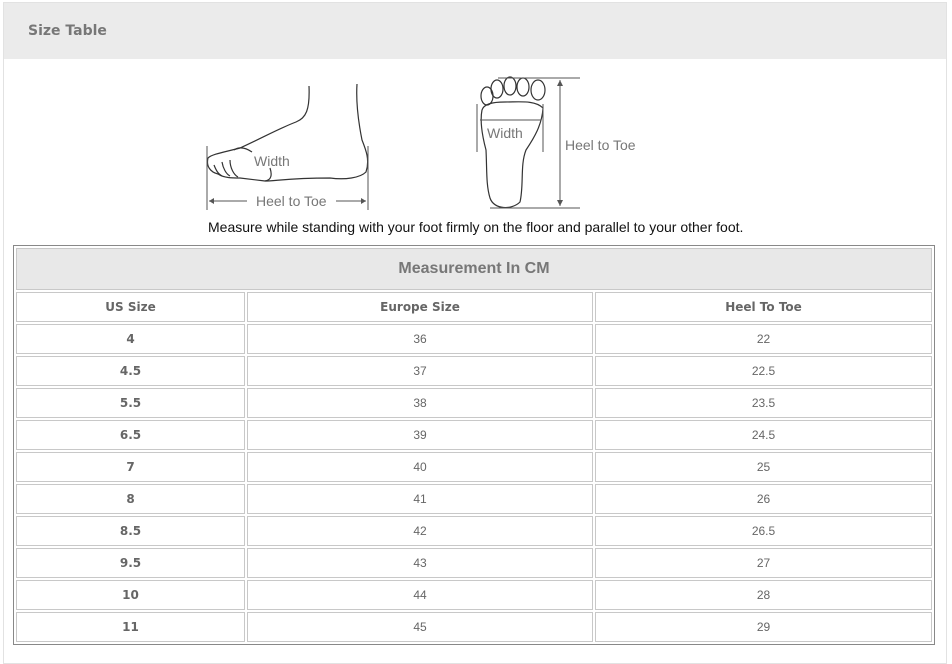 The height and width of the screenshot is (664, 952). Describe the element at coordinates (763, 371) in the screenshot. I see `cell-heel-to-toe: 22.5` at that location.